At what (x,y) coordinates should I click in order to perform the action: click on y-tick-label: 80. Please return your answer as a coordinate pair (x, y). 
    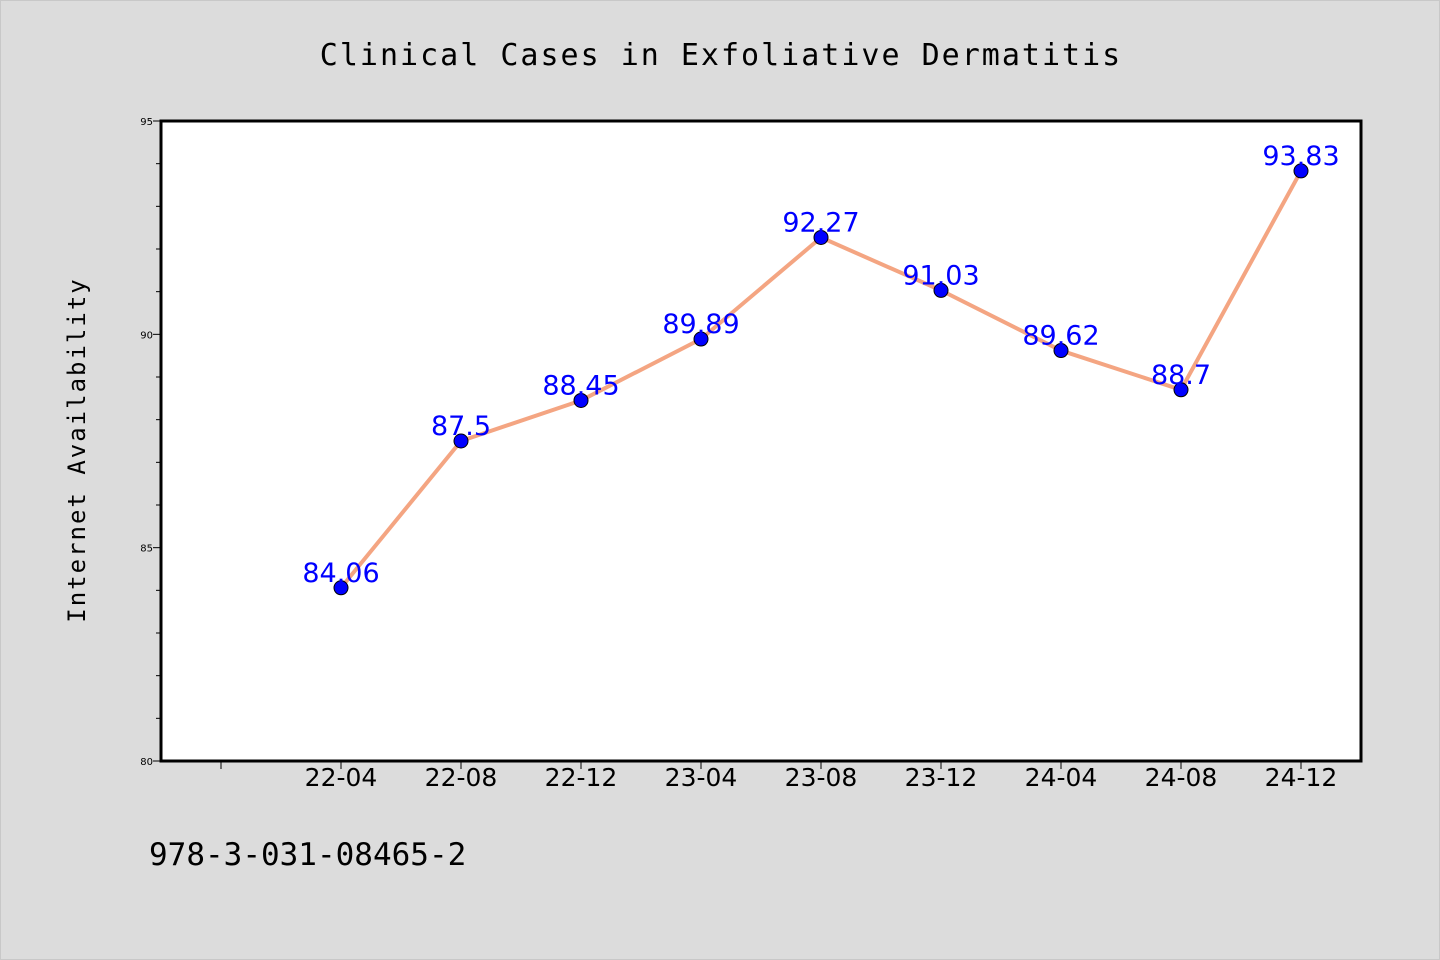
    Looking at the image, I should click on (146, 762).